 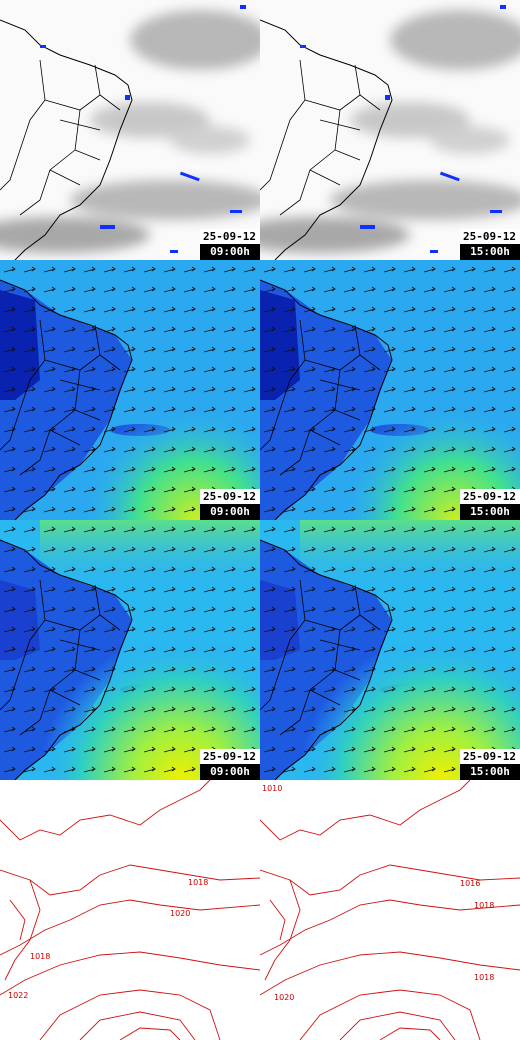 I want to click on contour-label: 1022, so click(x=18, y=995).